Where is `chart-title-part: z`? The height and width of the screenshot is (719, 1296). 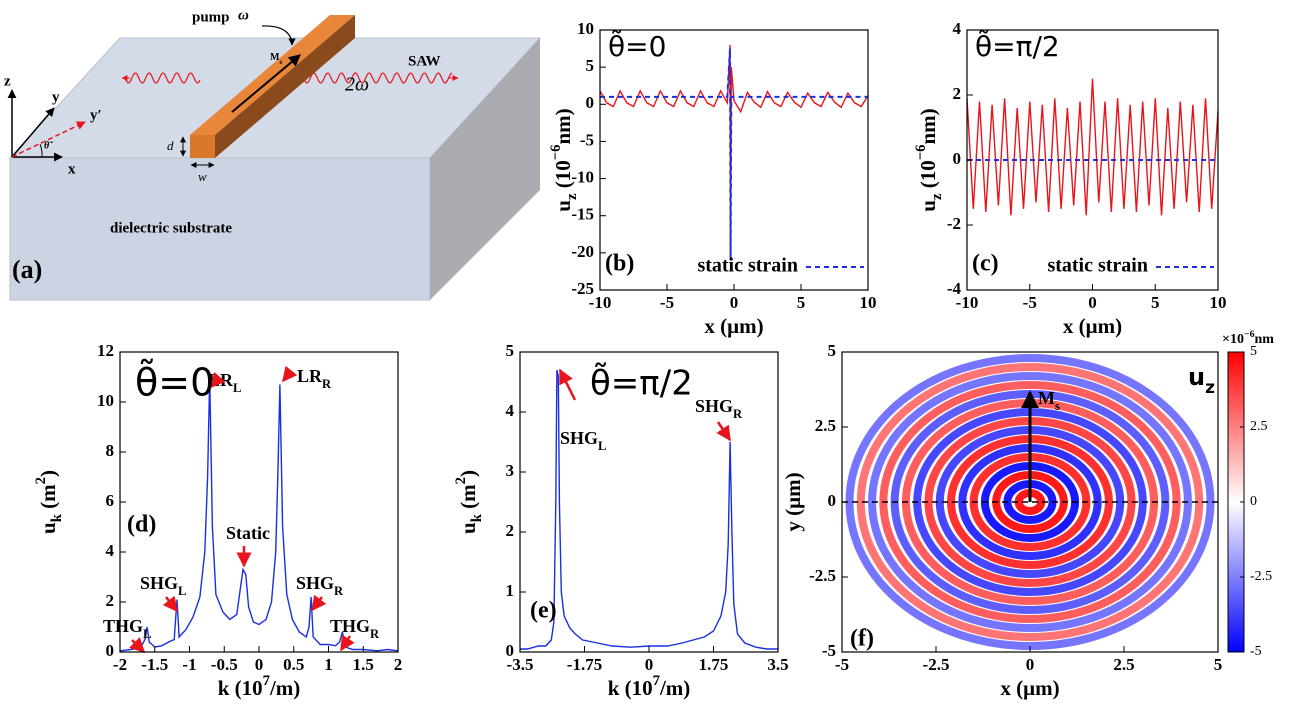 chart-title-part: z is located at coordinates (1210, 387).